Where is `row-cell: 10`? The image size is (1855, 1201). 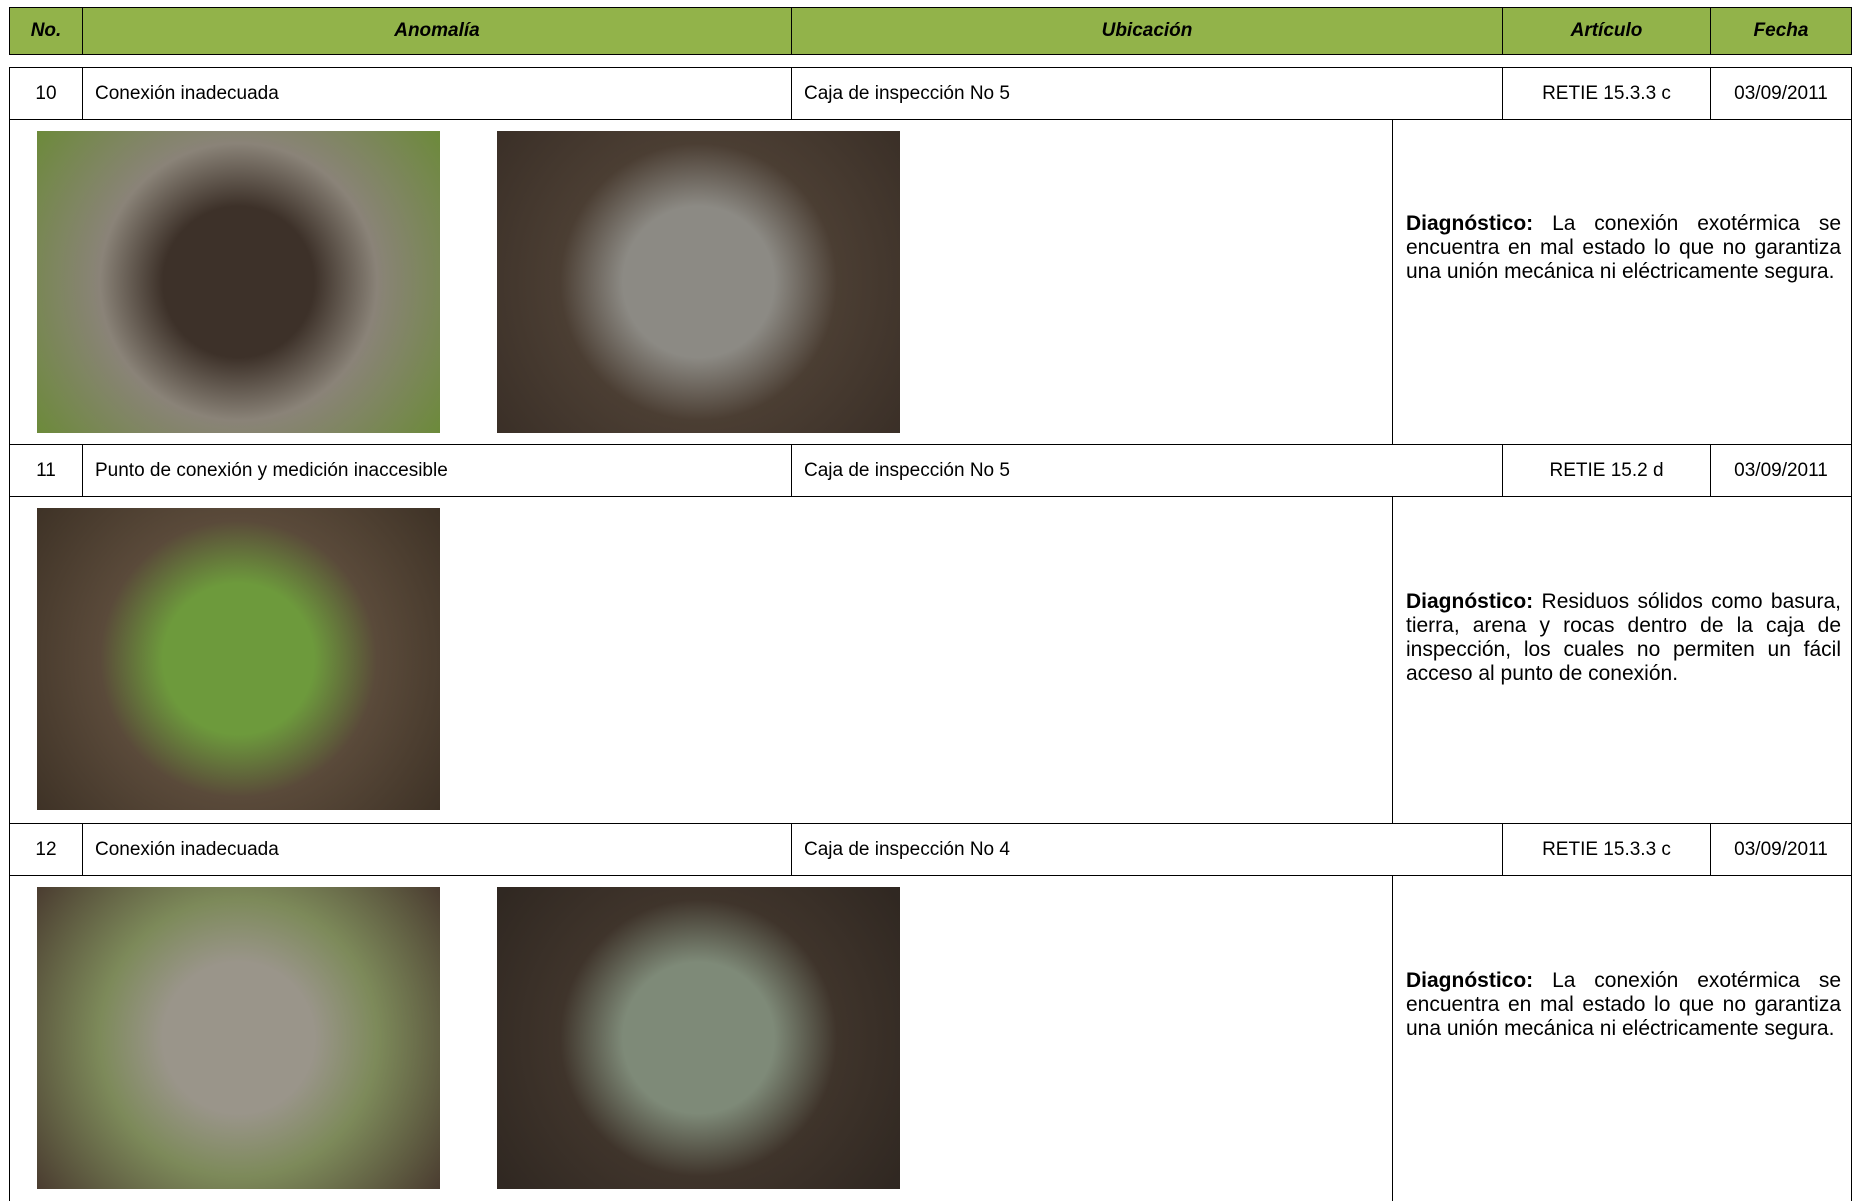 row-cell: 10 is located at coordinates (46, 93).